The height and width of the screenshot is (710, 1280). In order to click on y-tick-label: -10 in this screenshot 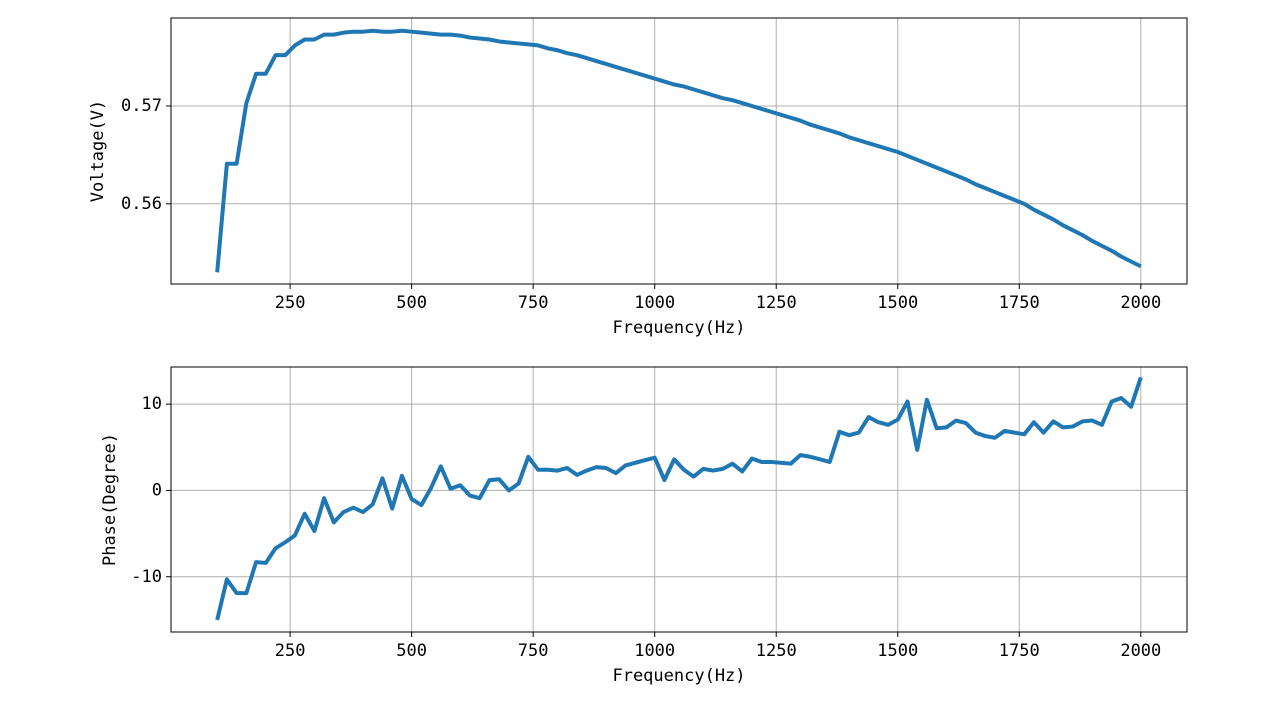, I will do `click(146, 577)`.